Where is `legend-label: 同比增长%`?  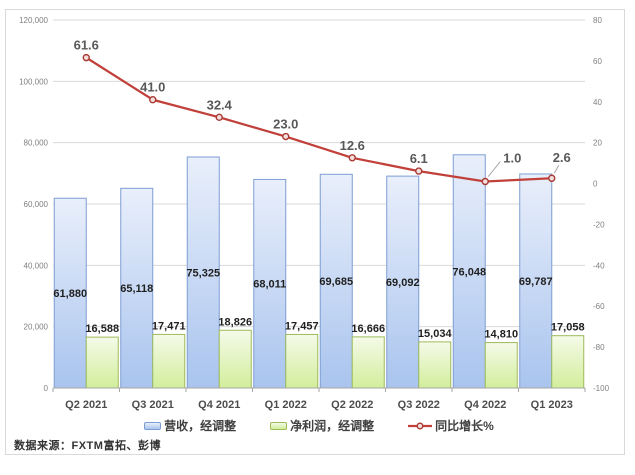 legend-label: 同比增长% is located at coordinates (464, 426).